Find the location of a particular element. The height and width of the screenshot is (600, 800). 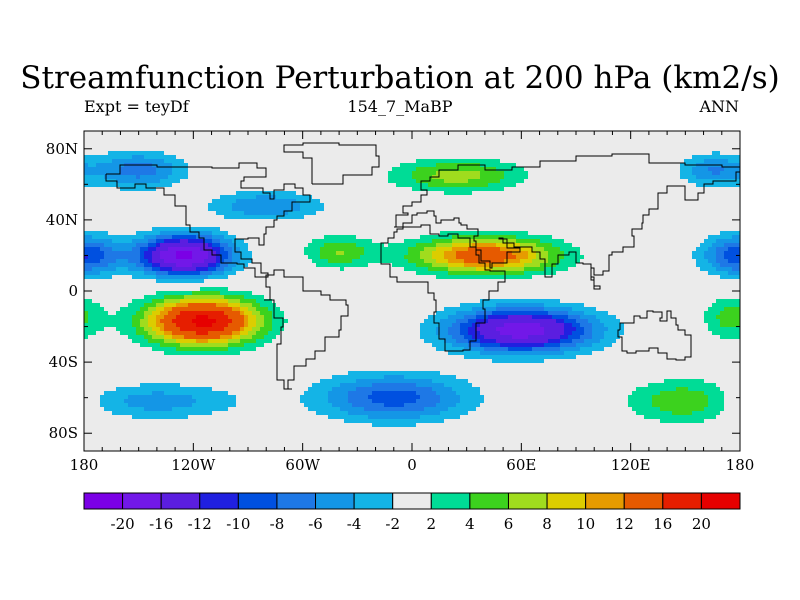

colorbar-label: -8 is located at coordinates (277, 524).